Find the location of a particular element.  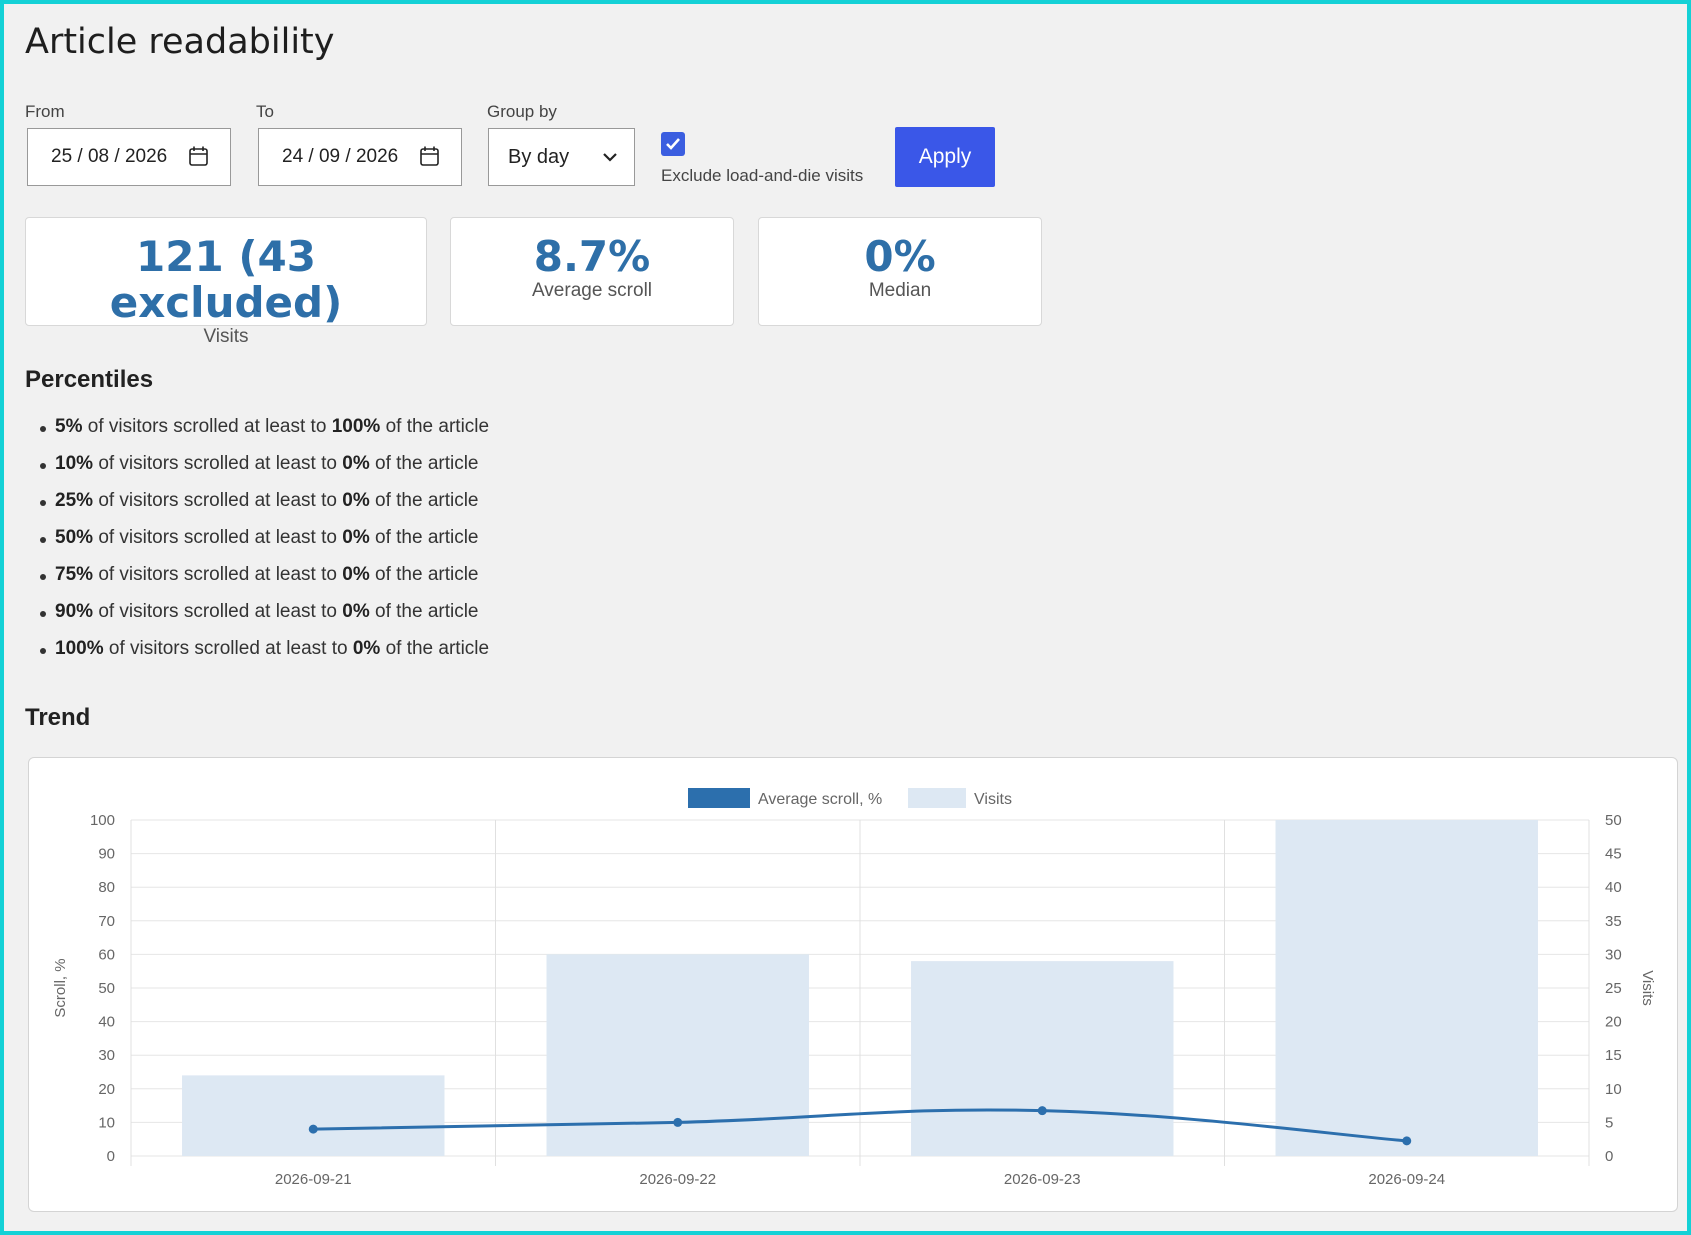

median-card: 0% Median is located at coordinates (900, 271).